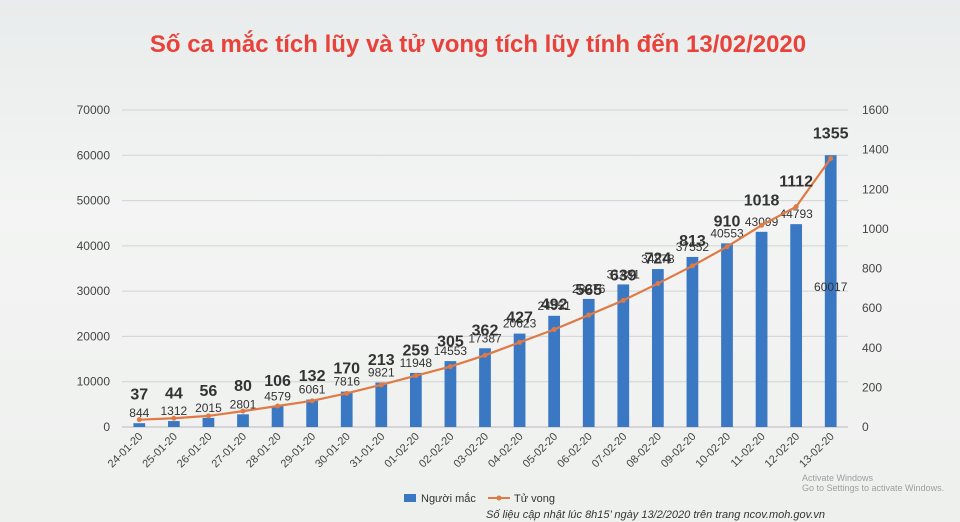  Describe the element at coordinates (126, 451) in the screenshot. I see `x-tick-label: 24-01-20` at that location.